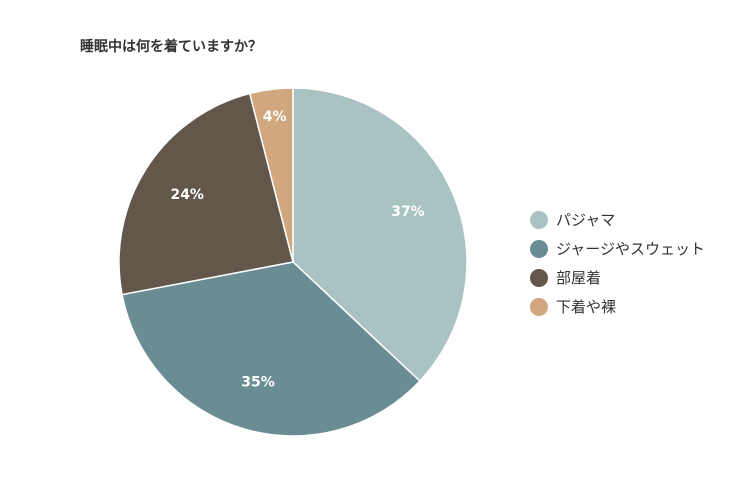 The width and height of the screenshot is (750, 501). What do you see at coordinates (617, 277) in the screenshot?
I see `legend-item: 部屋着` at bounding box center [617, 277].